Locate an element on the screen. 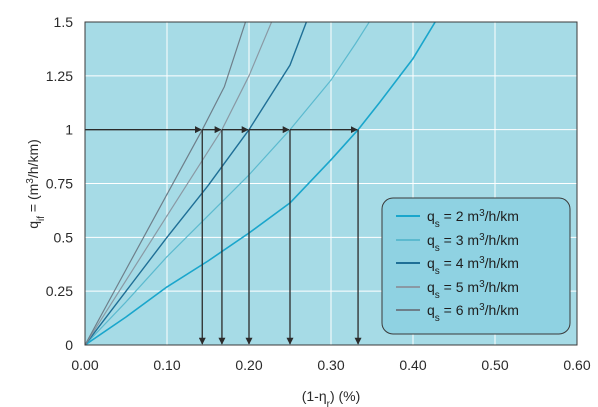 This screenshot has height=407, width=598. legend-box is located at coordinates (476, 266).